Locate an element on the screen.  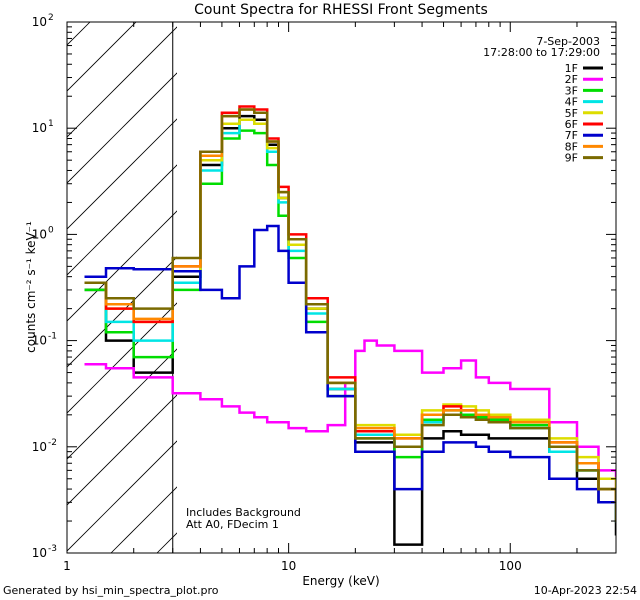
x-axis-label: Energy (keV) is located at coordinates (340, 581).